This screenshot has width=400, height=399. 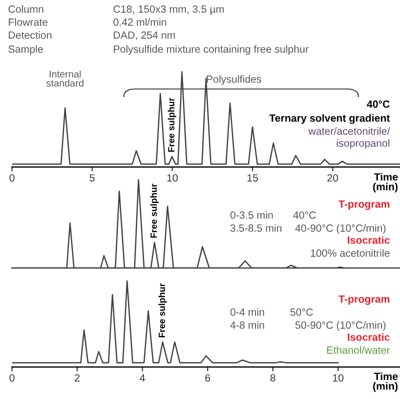 What do you see at coordinates (144, 35) in the screenshot?
I see `text: DAD, 254 nm` at bounding box center [144, 35].